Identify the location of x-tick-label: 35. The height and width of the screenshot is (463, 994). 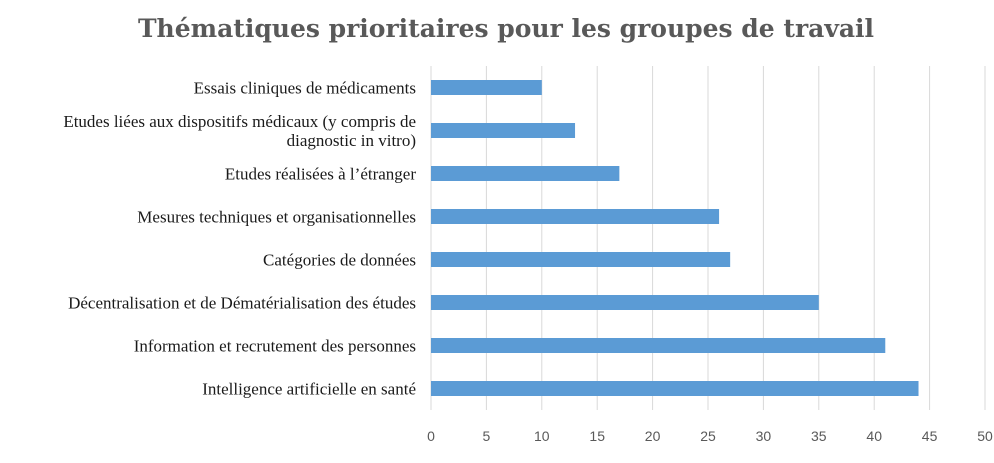
(819, 436).